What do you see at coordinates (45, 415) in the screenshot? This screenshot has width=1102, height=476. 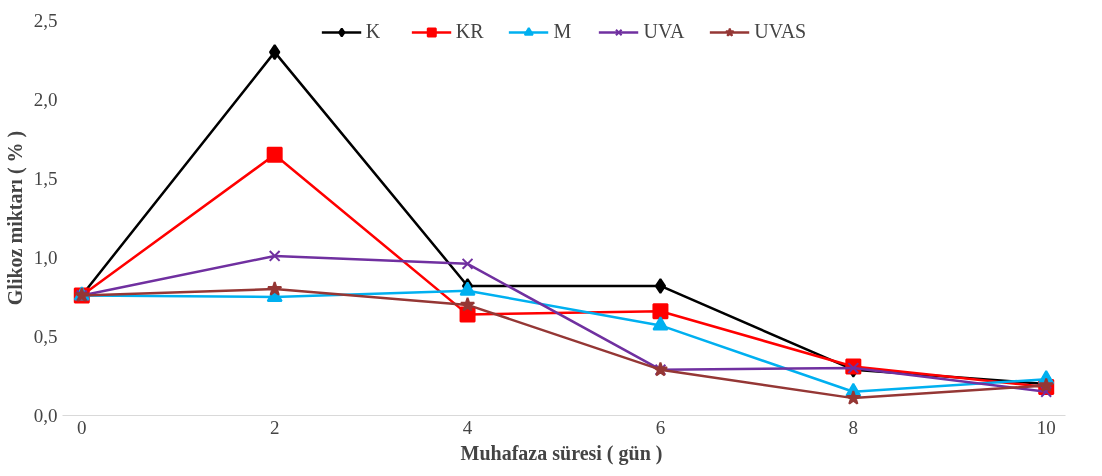 I see `y-tick-label: 0,0` at bounding box center [45, 415].